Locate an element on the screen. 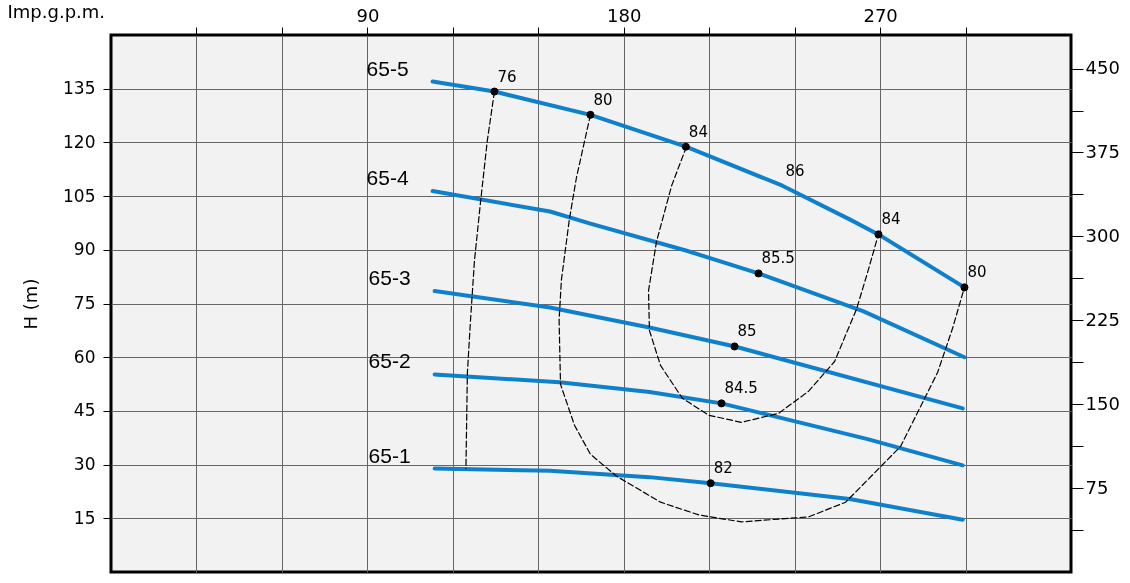 This screenshot has width=1130, height=583. y-tick-label: 120 is located at coordinates (79, 141).